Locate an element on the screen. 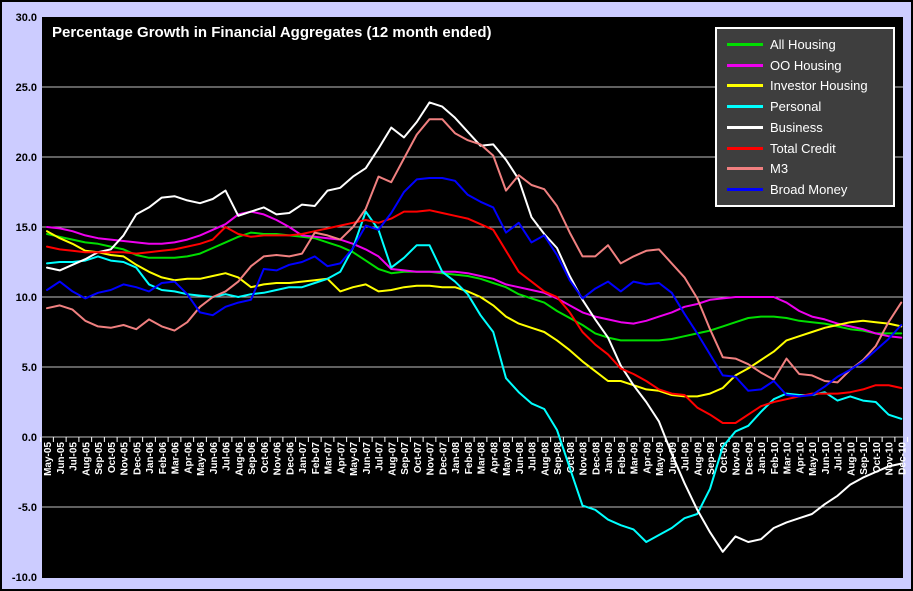 The width and height of the screenshot is (913, 591). x-axis-label: Jul-05 is located at coordinates (74, 456).